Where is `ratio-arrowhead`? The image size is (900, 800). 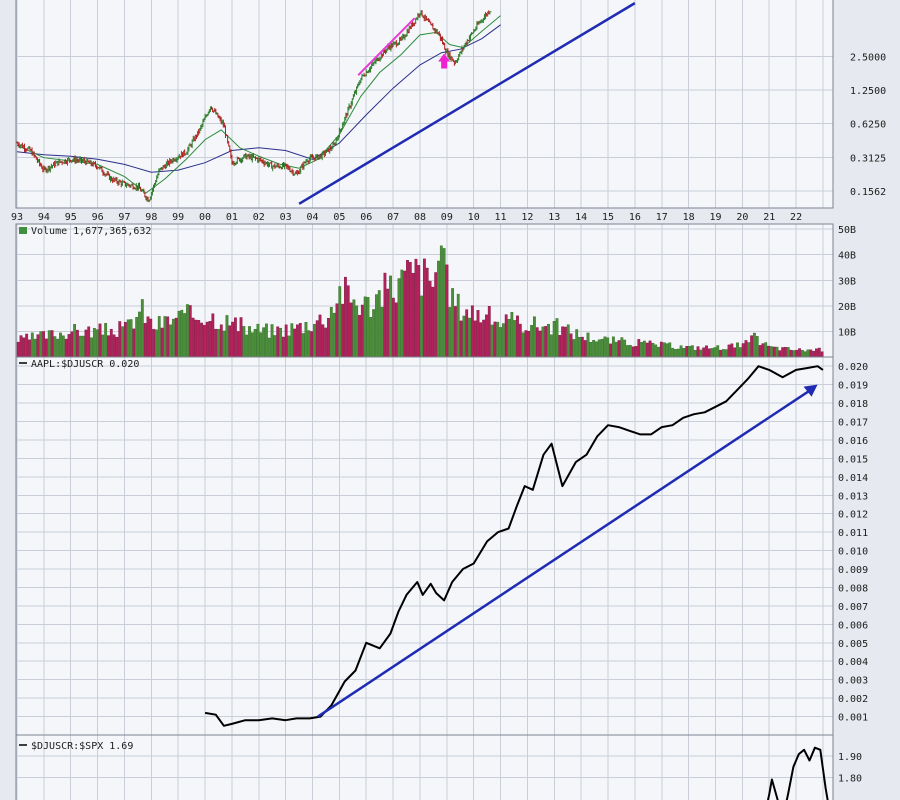
ratio-arrowhead is located at coordinates (810, 390).